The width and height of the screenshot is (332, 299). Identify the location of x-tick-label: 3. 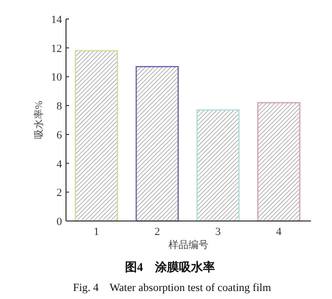
(218, 232).